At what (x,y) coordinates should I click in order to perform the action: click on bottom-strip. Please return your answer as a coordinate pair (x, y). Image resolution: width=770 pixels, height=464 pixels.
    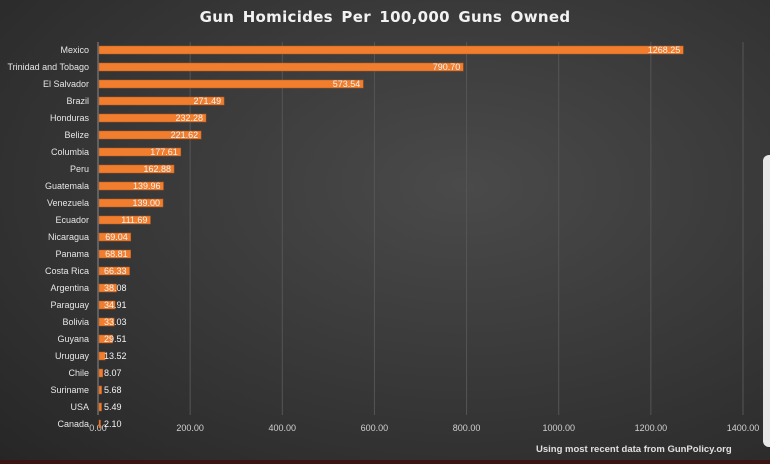
    Looking at the image, I should click on (385, 462).